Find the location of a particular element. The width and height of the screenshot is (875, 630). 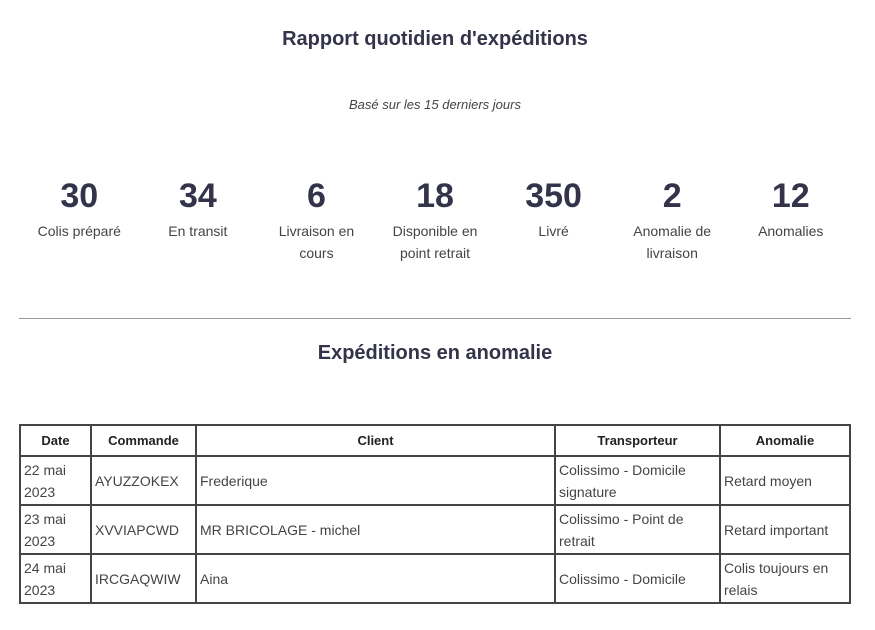

stat-en-transit: 34 En transit is located at coordinates (198, 219).